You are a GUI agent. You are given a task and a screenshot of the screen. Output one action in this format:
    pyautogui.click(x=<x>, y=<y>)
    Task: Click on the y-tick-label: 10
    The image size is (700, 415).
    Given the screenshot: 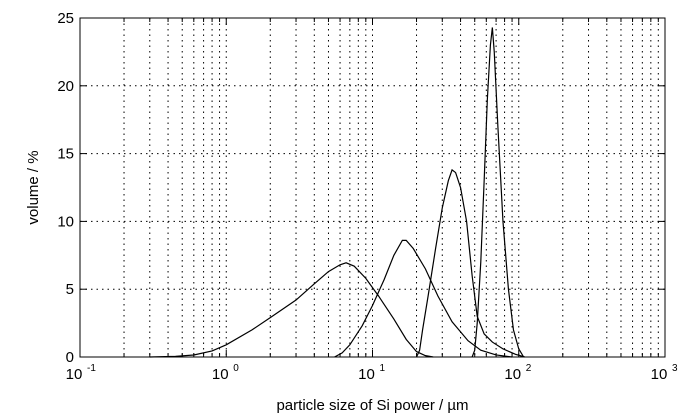 What is the action you would take?
    pyautogui.click(x=65, y=221)
    